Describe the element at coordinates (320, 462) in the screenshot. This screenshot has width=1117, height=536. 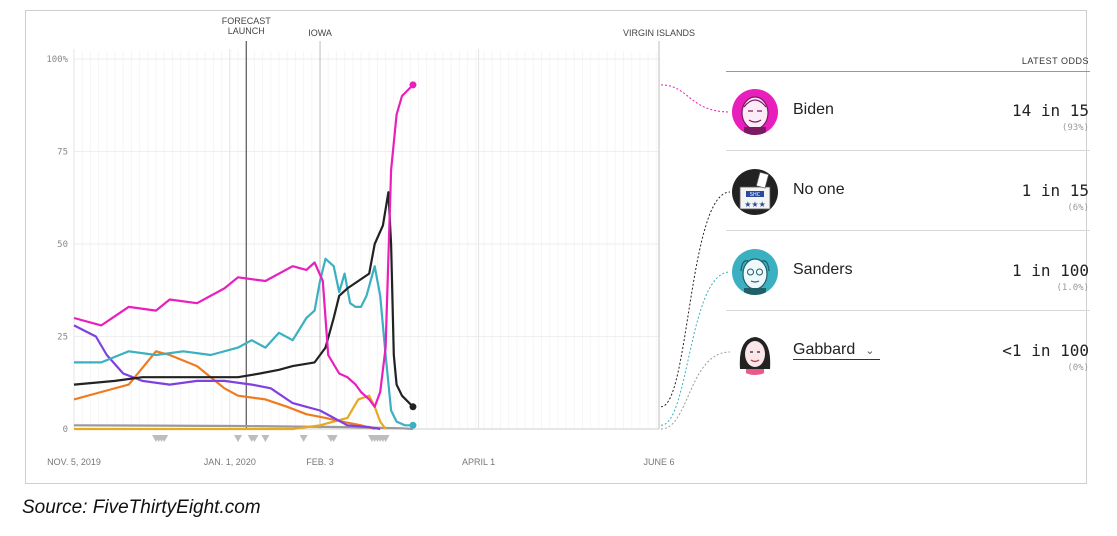
I see `x-tick-label: FEB. 3` at that location.